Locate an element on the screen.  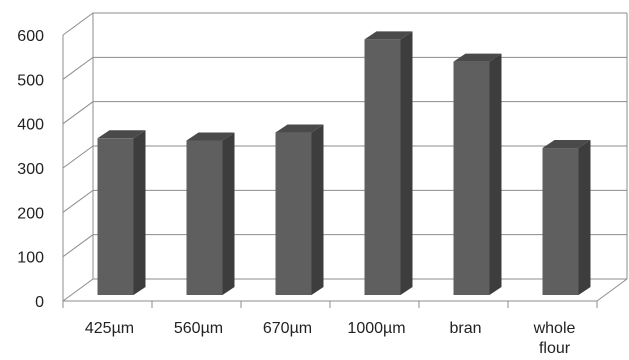
x-tick-labels: 425µm 560µm 670µm 1000µm bran whole flour is located at coordinates (330, 338).